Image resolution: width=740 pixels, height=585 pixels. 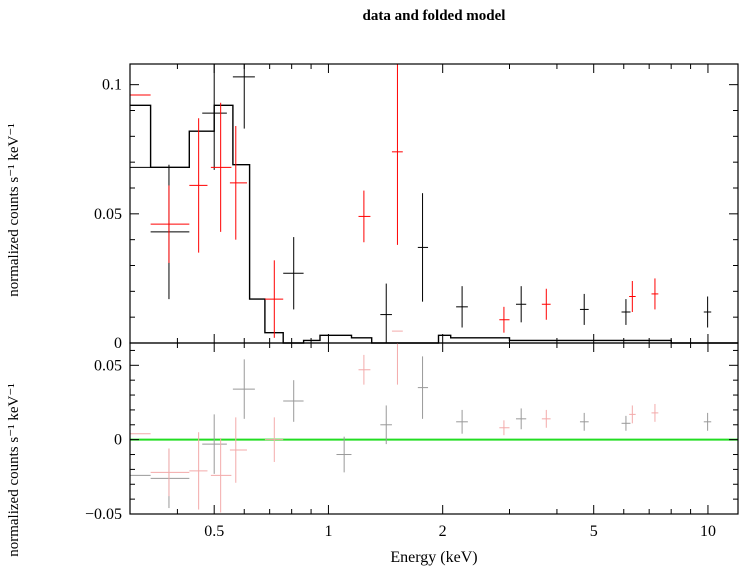 I want to click on x-tick-label: 1, so click(x=328, y=531).